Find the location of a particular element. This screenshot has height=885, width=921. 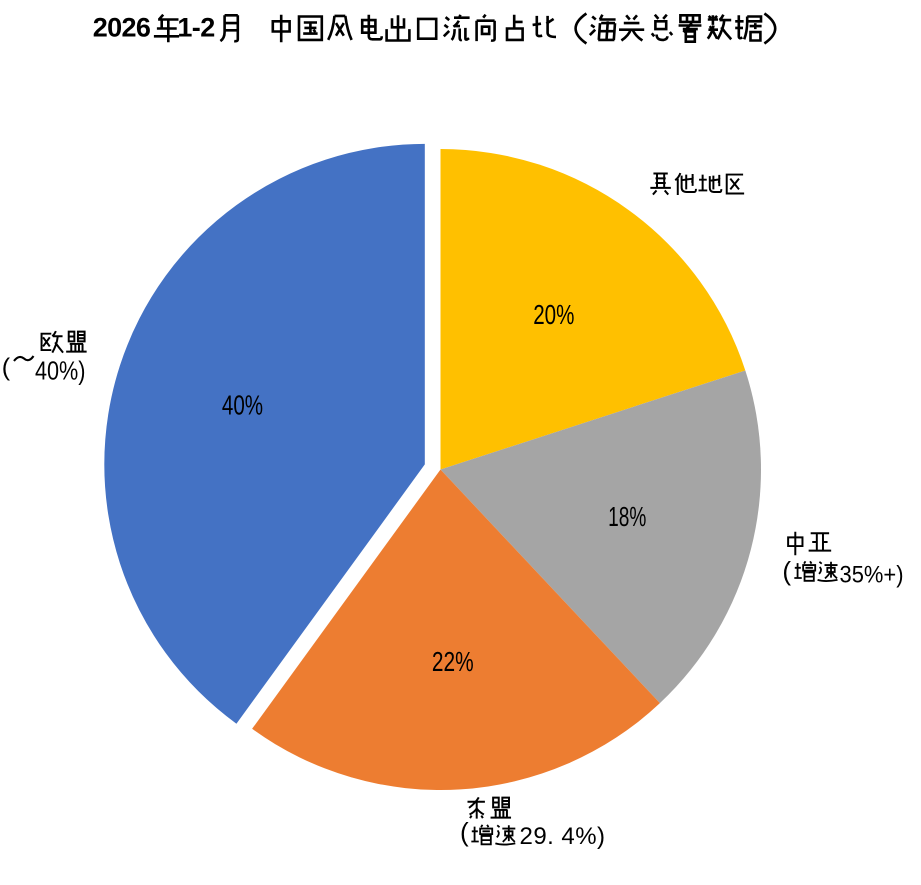

svg-text: 35%+) is located at coordinates (872, 574).